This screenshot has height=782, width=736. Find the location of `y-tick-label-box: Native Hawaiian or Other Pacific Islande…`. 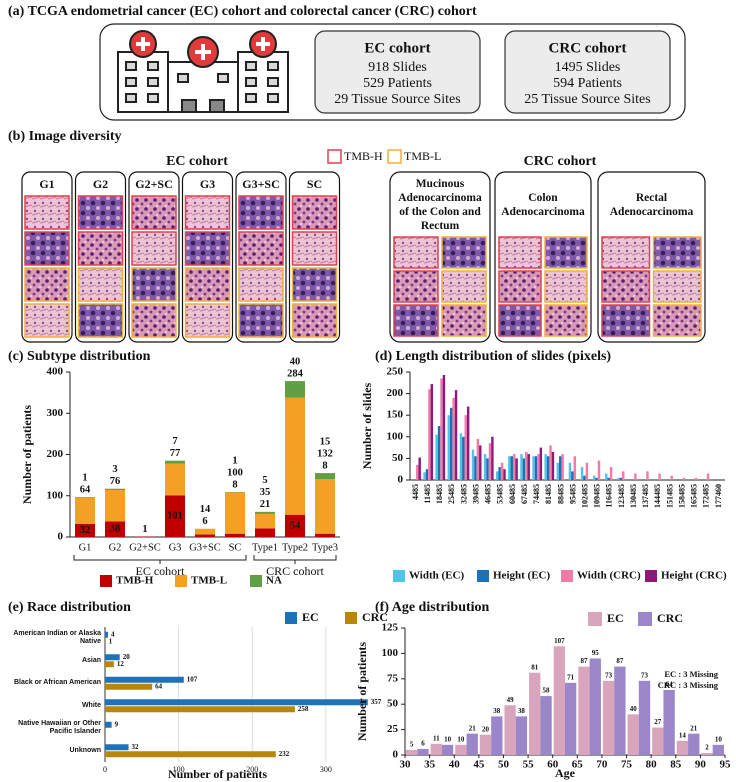

y-tick-label-box: Native Hawaiian or Other Pacific Islande… is located at coordinates (59, 728).